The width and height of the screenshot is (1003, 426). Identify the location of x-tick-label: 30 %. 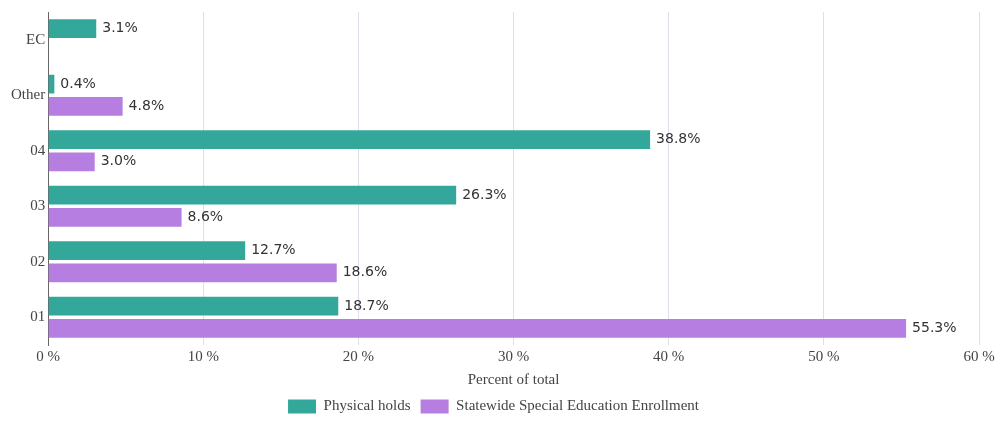
(513, 355).